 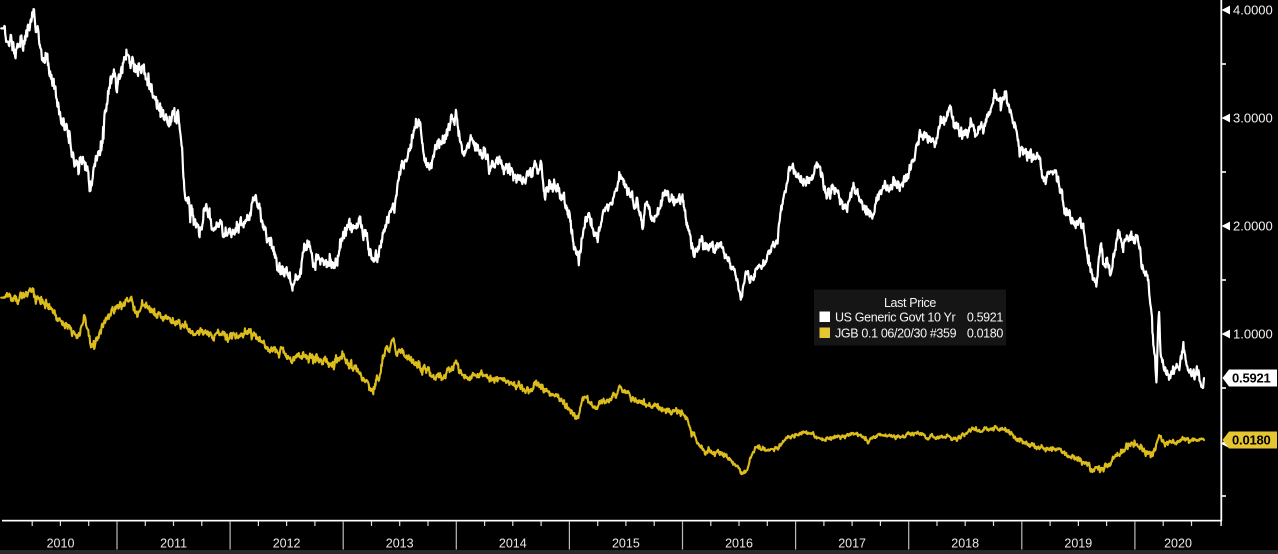 What do you see at coordinates (1253, 333) in the screenshot?
I see `svg-text: 1.0000` at bounding box center [1253, 333].